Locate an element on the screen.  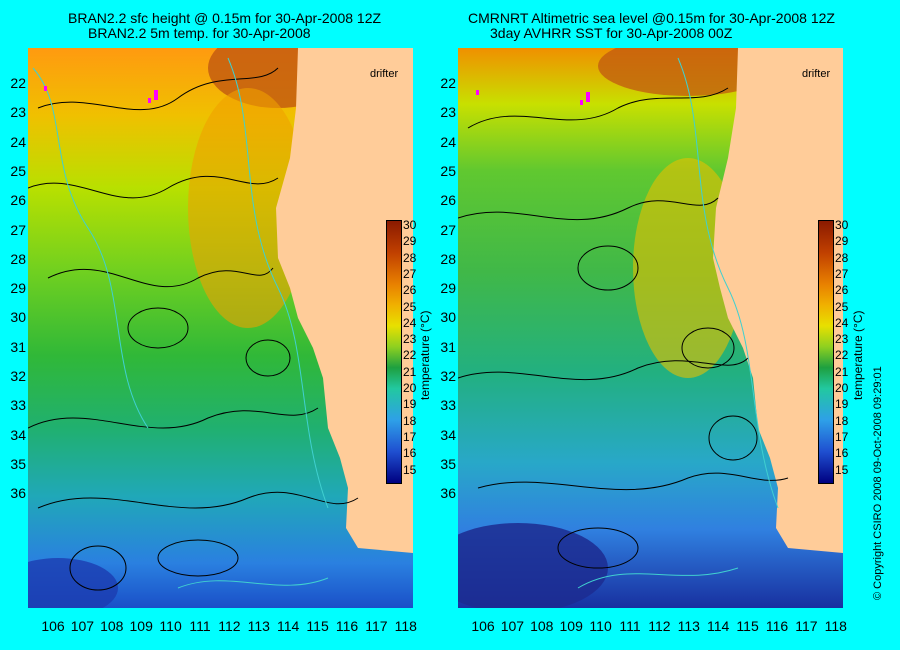
left-drifter-label: drifter is located at coordinates (384, 74).